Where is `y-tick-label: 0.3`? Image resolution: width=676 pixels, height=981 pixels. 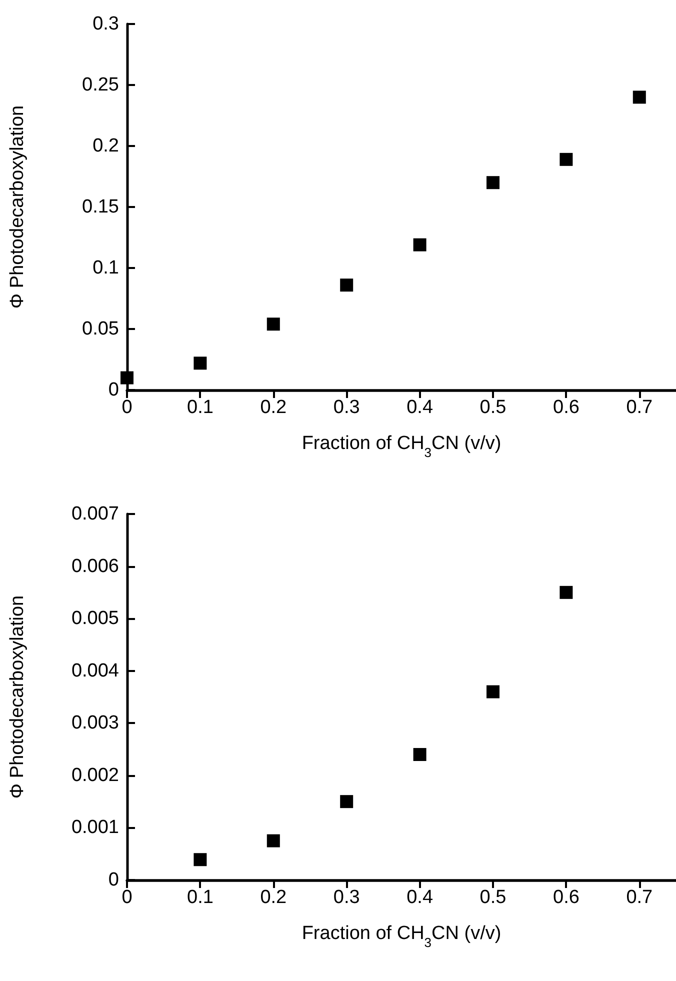
y-tick-label: 0.3 is located at coordinates (105, 24).